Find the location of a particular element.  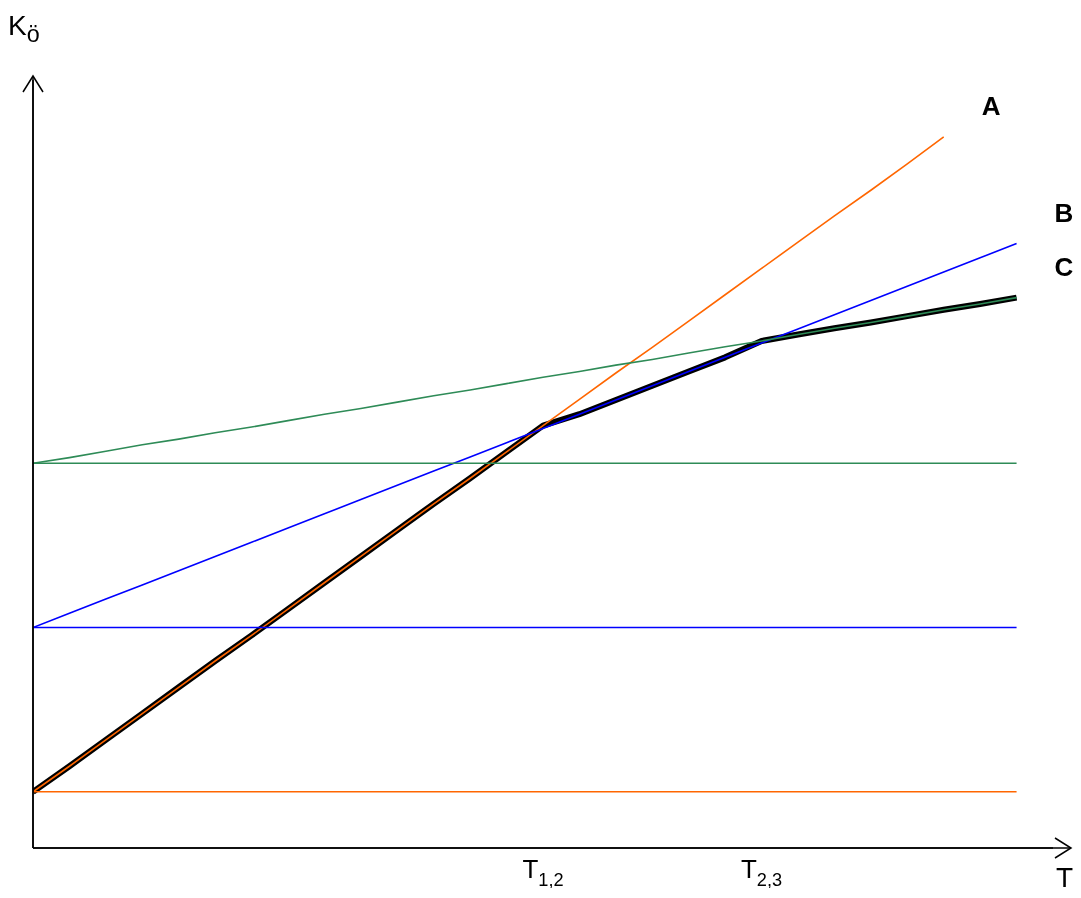

y-axis-title: K$_{ö}$ is located at coordinates (24, 29).